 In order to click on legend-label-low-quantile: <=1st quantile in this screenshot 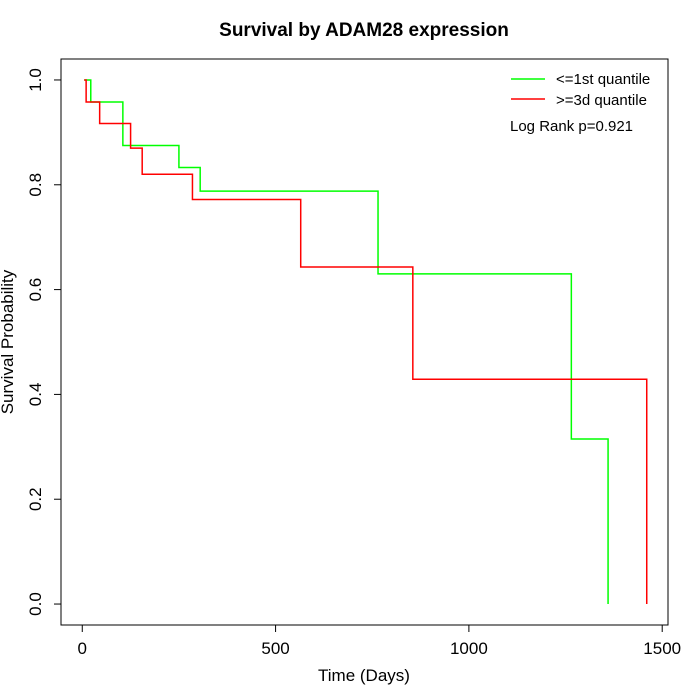, I will do `click(603, 79)`.